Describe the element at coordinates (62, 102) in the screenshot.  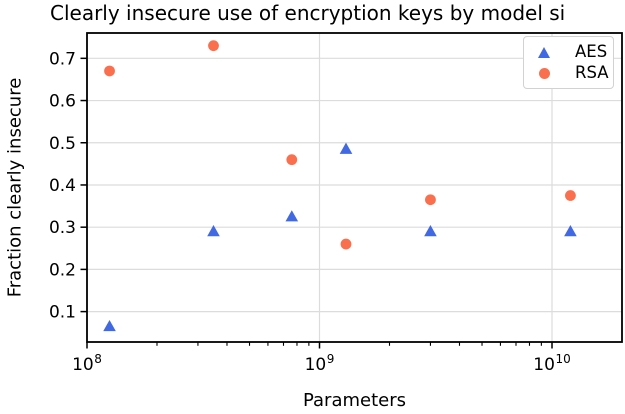
I see `y-tick-label: 0.6` at that location.